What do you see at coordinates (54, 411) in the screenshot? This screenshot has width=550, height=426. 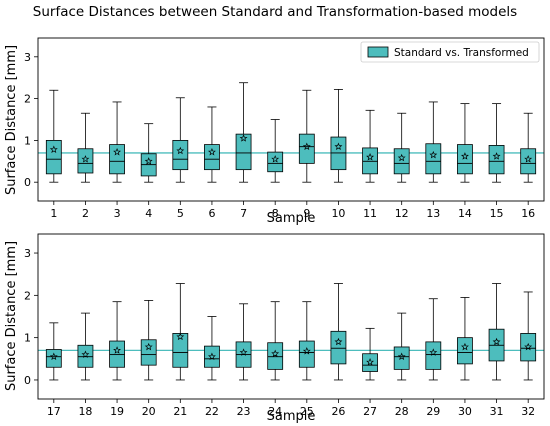 I see `x-tick-label: 17` at bounding box center [54, 411].